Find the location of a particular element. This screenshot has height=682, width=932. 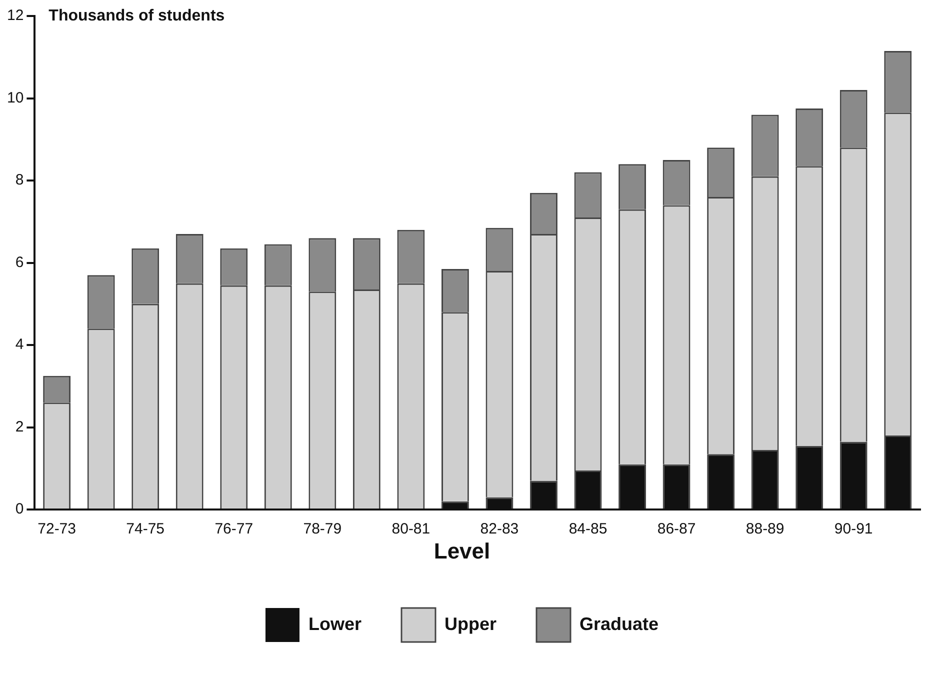

legend-title: Level is located at coordinates (462, 551).